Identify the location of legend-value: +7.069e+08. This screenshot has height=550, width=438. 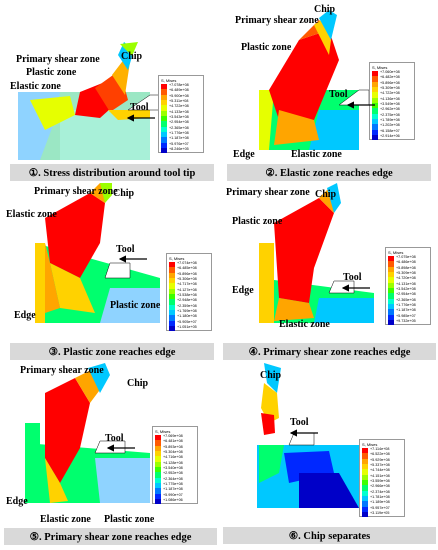
(173, 436).